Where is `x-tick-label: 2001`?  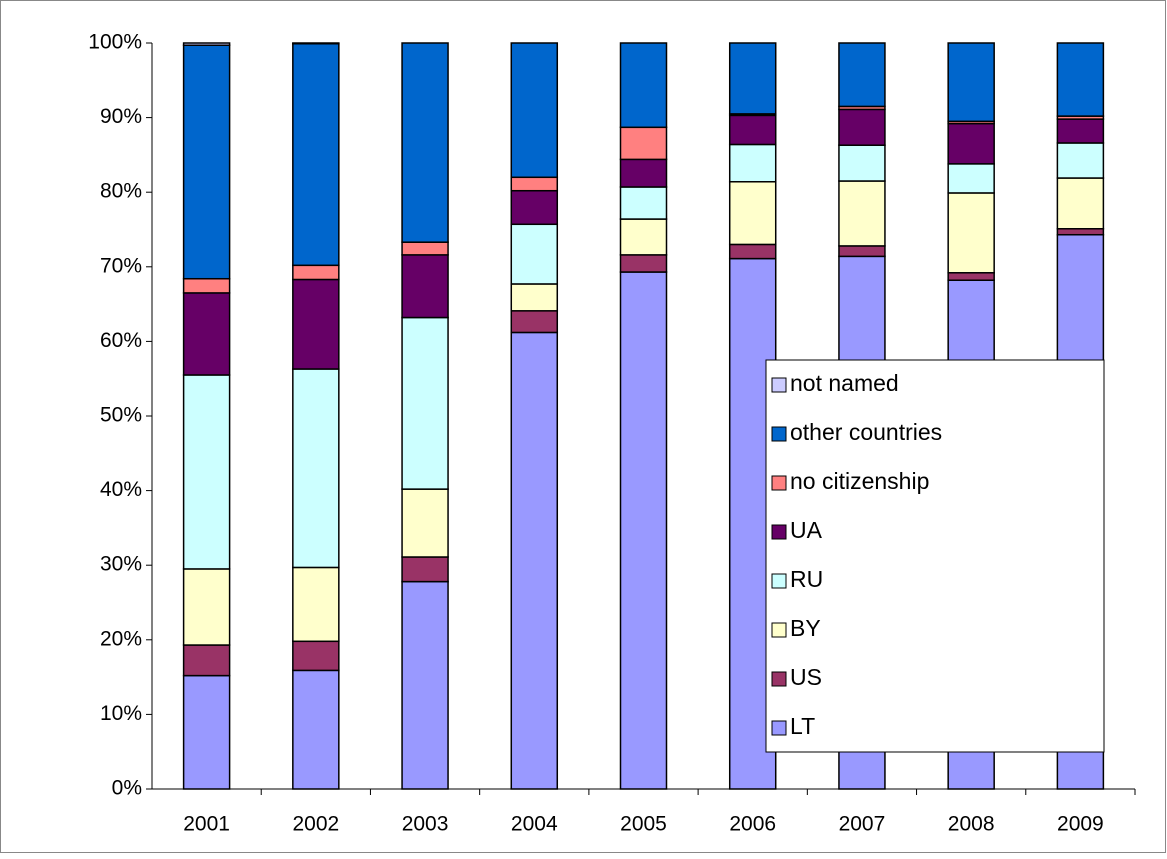 x-tick-label: 2001 is located at coordinates (206, 824).